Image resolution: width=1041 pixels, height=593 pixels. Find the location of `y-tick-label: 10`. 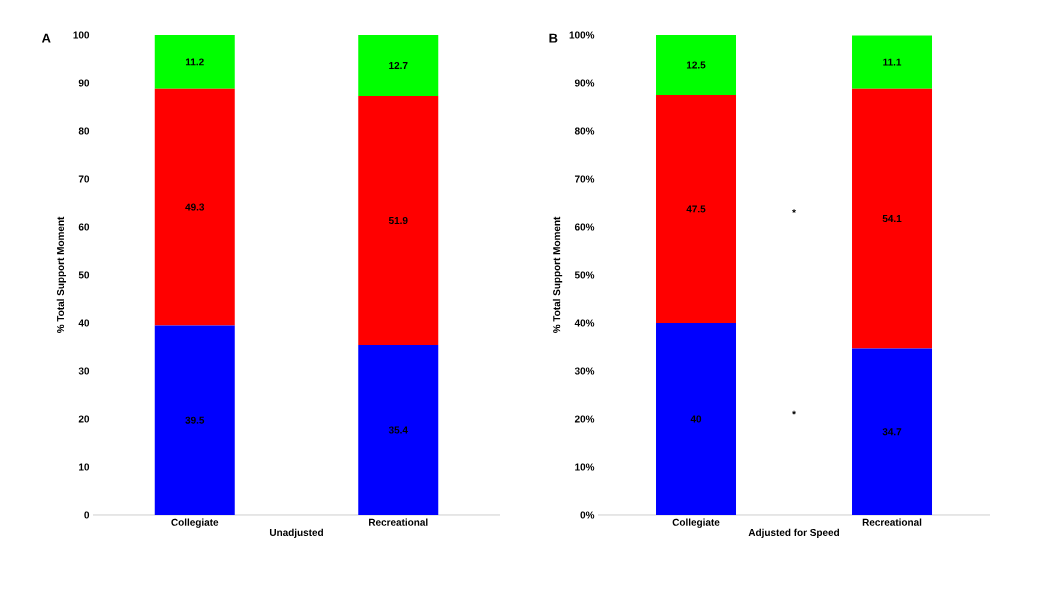

y-tick-label: 10 is located at coordinates (84, 467).